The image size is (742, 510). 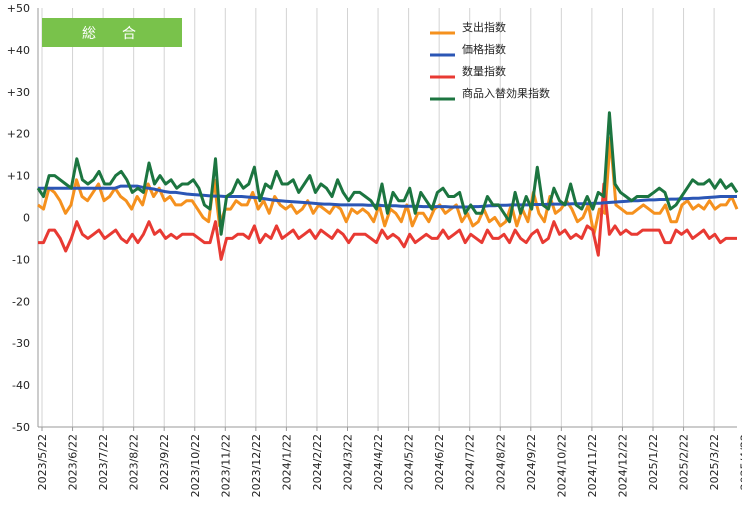 I want to click on y-tick-label: +10, so click(x=18, y=176).